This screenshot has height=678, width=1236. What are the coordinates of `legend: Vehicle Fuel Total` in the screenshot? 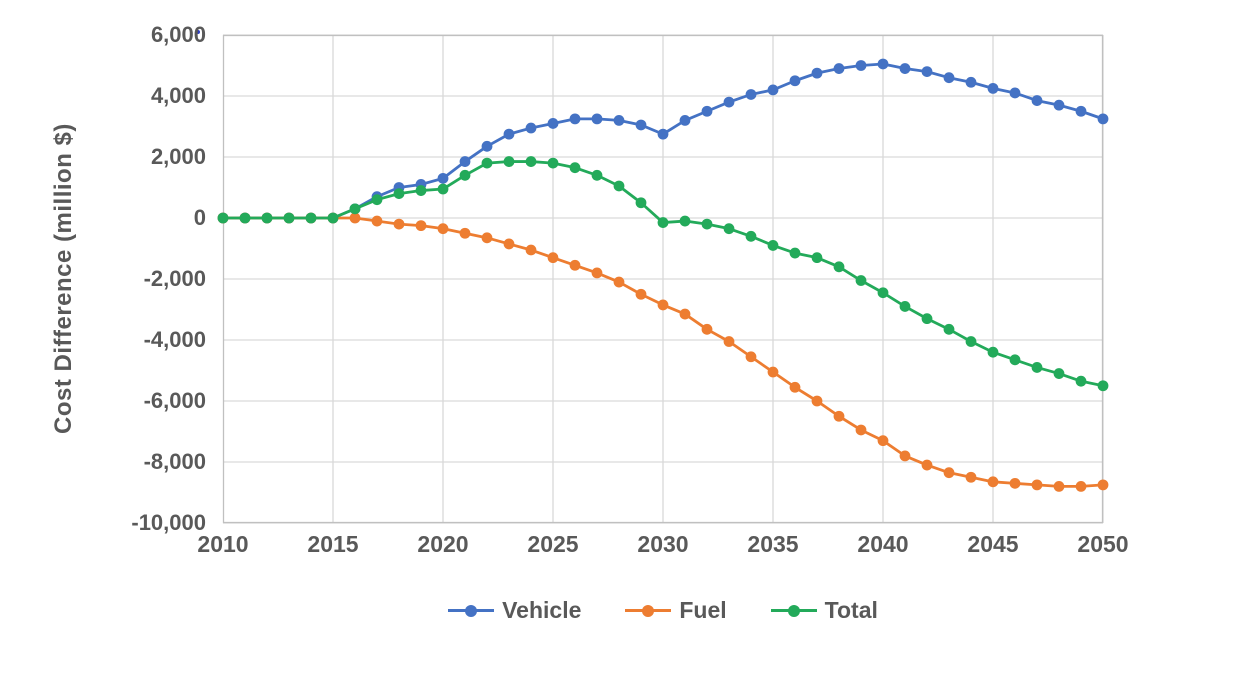 It's located at (663, 610).